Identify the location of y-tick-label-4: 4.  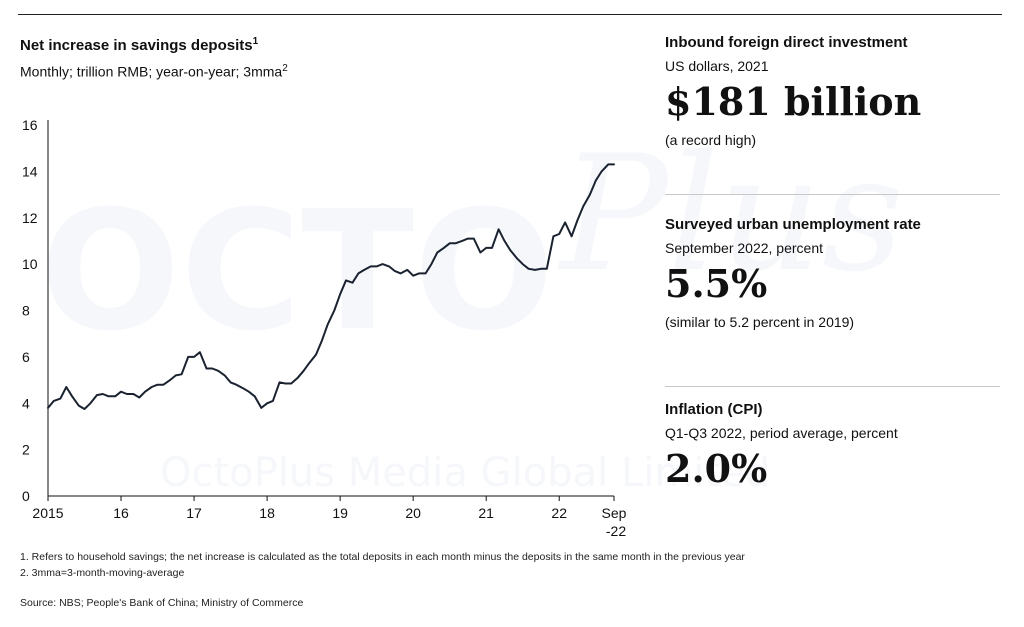
(26, 403).